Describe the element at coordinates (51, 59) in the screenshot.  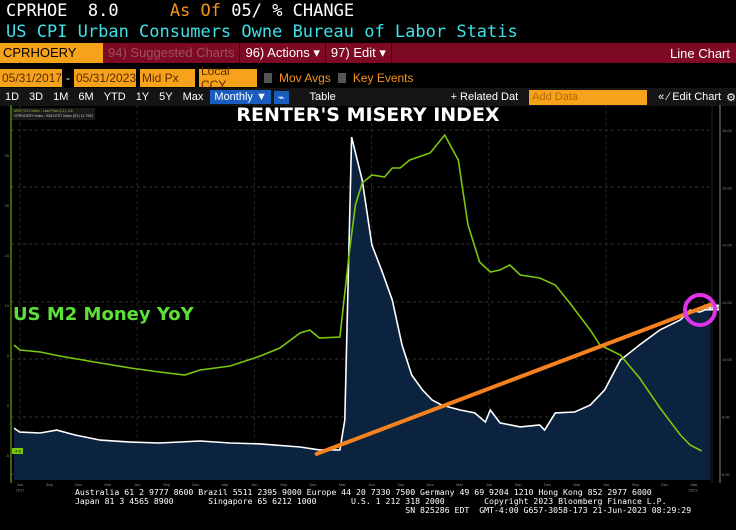
I see `security-input: CPRHOERY Index` at that location.